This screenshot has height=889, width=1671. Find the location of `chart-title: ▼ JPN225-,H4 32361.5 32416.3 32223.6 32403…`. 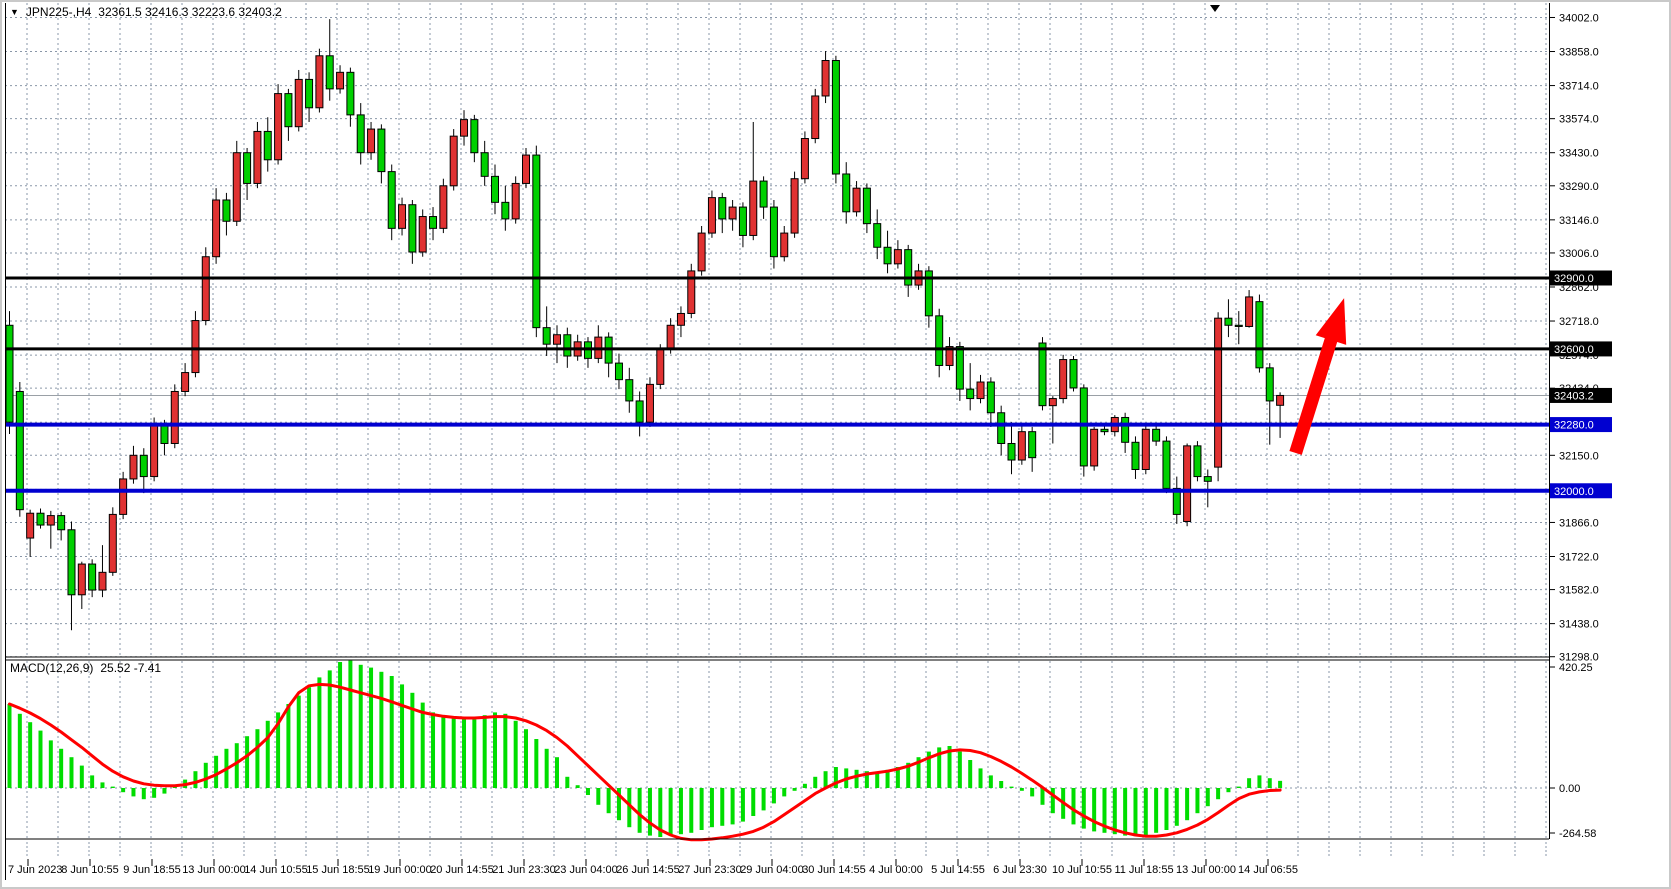

chart-title: ▼ JPN225-,H4 32361.5 32416.3 32223.6 32403… is located at coordinates (146, 12).